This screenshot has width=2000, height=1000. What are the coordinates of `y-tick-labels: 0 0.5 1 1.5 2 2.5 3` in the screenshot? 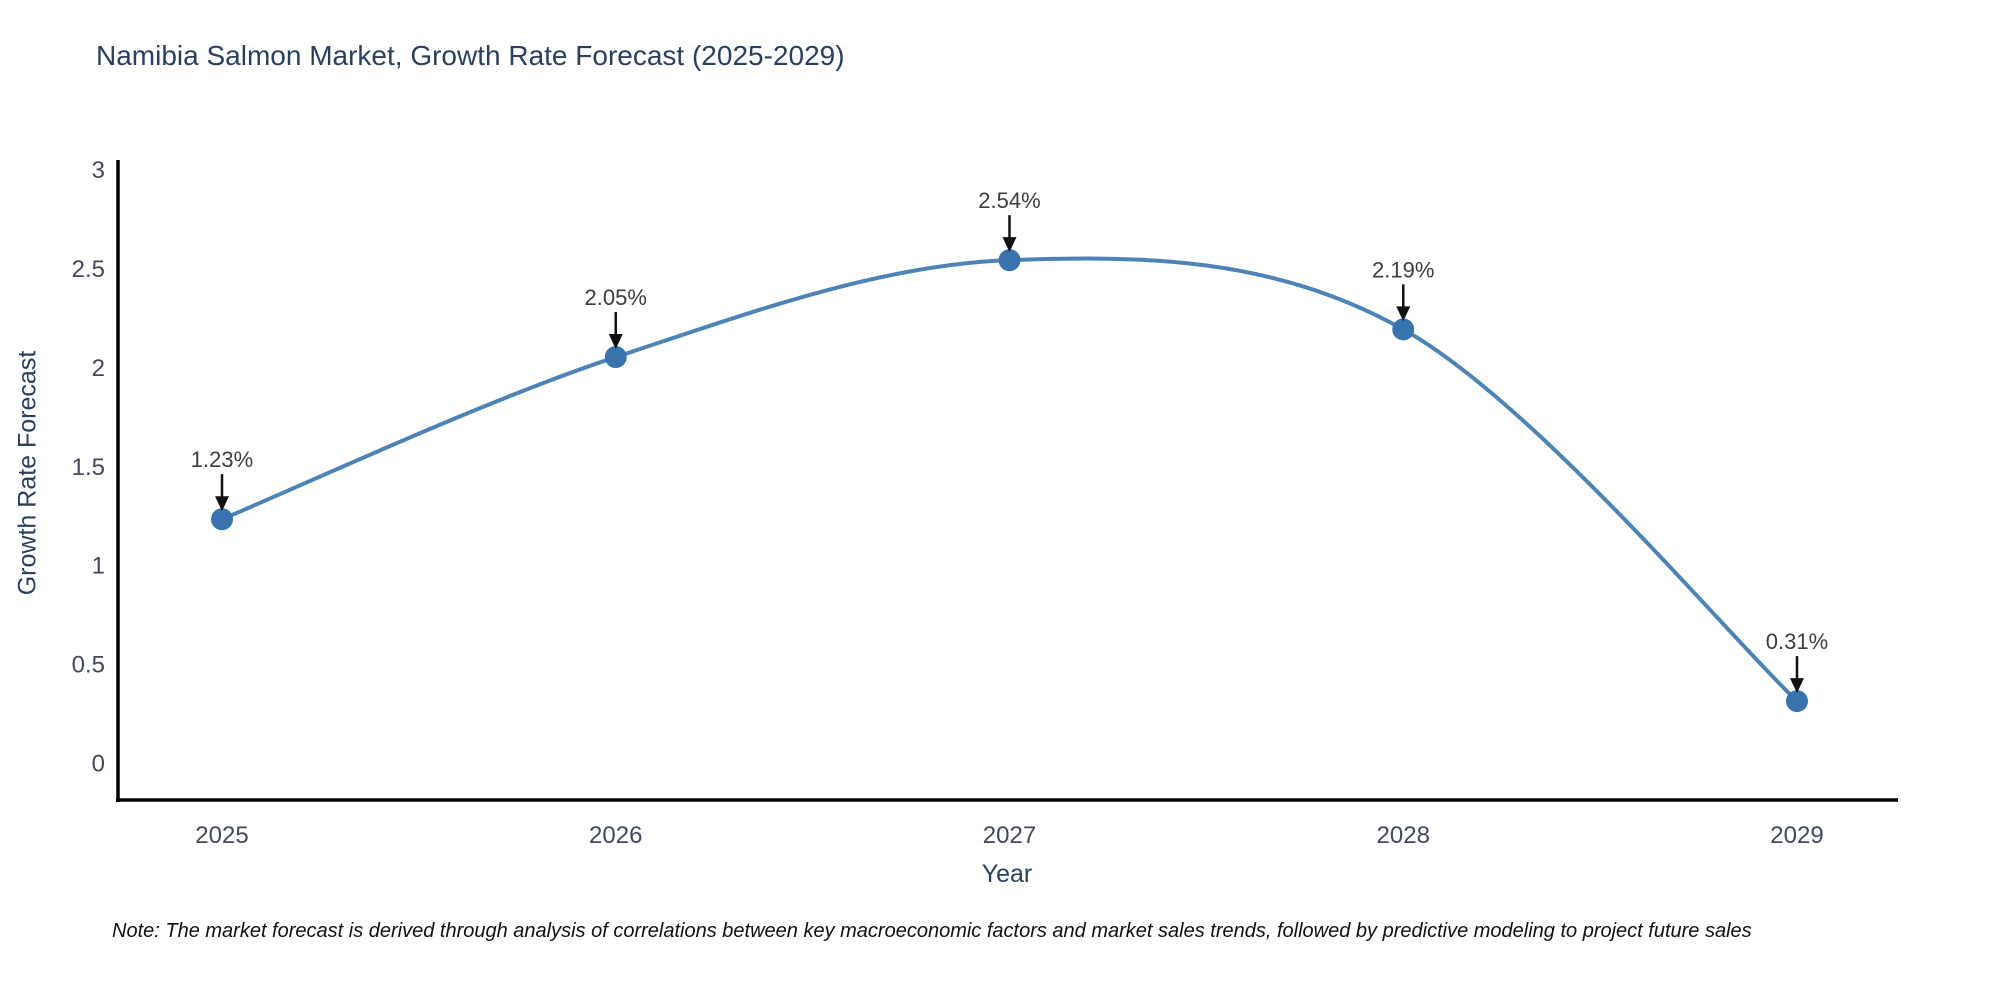 It's located at (88, 467).